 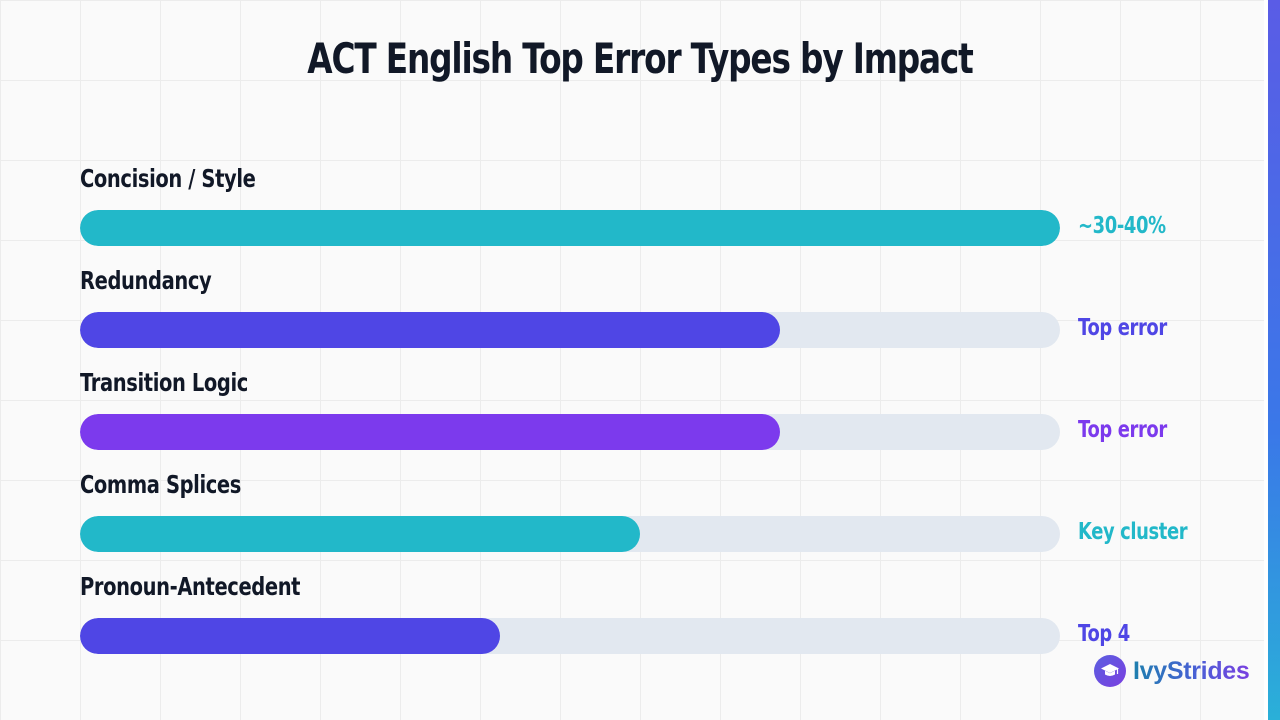 I want to click on brand-logo: IvyStrides, so click(x=1172, y=671).